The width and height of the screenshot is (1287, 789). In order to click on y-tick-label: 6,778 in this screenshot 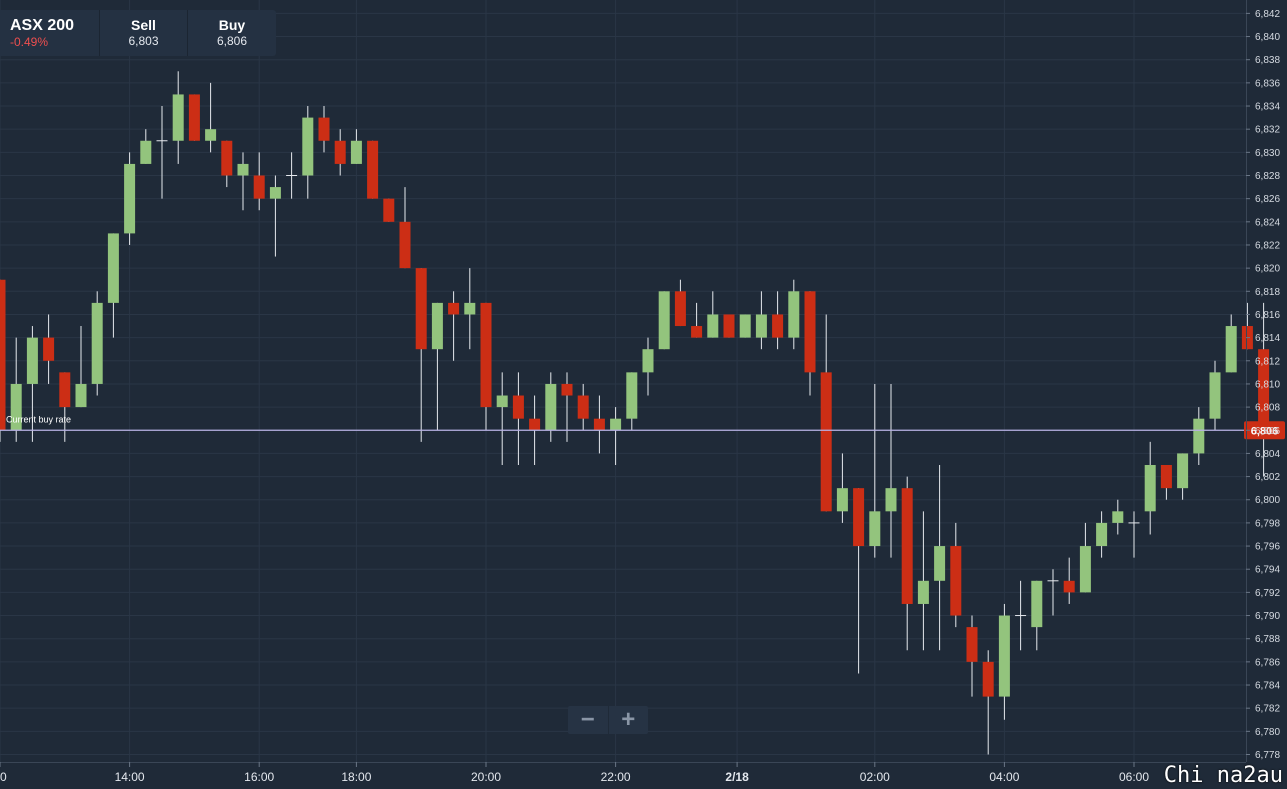, I will do `click(1267, 755)`.